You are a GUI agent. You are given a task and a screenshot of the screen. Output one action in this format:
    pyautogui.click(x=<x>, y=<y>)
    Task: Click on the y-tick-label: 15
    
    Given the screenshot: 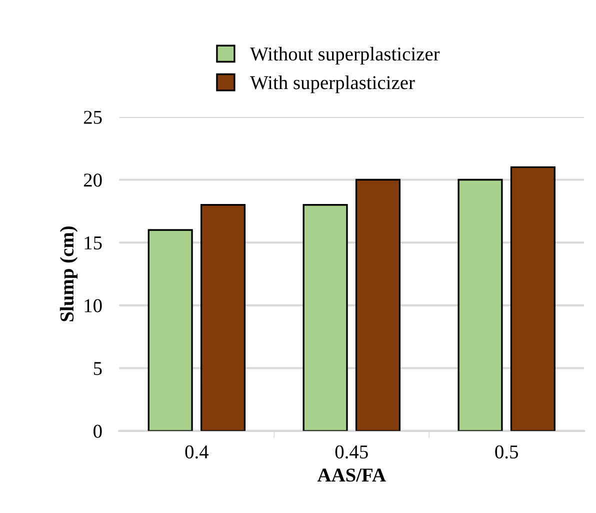 What is the action you would take?
    pyautogui.click(x=93, y=243)
    